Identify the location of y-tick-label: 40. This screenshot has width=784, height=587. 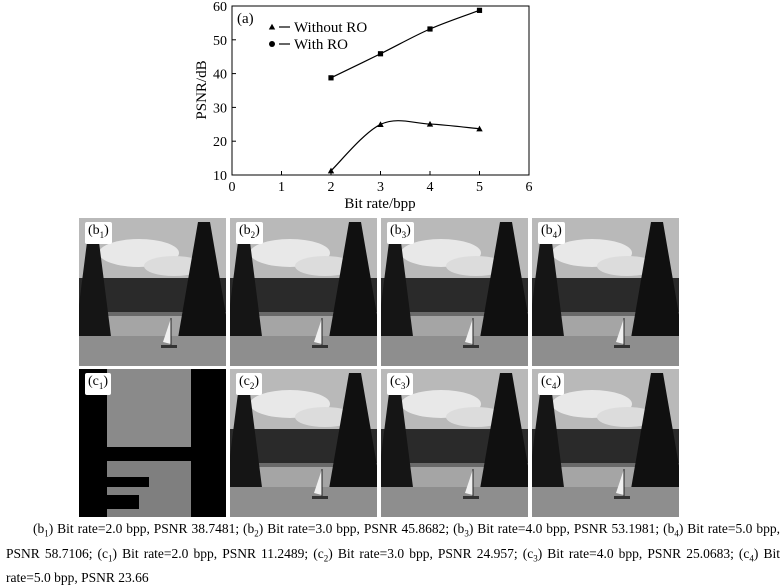
(220, 75).